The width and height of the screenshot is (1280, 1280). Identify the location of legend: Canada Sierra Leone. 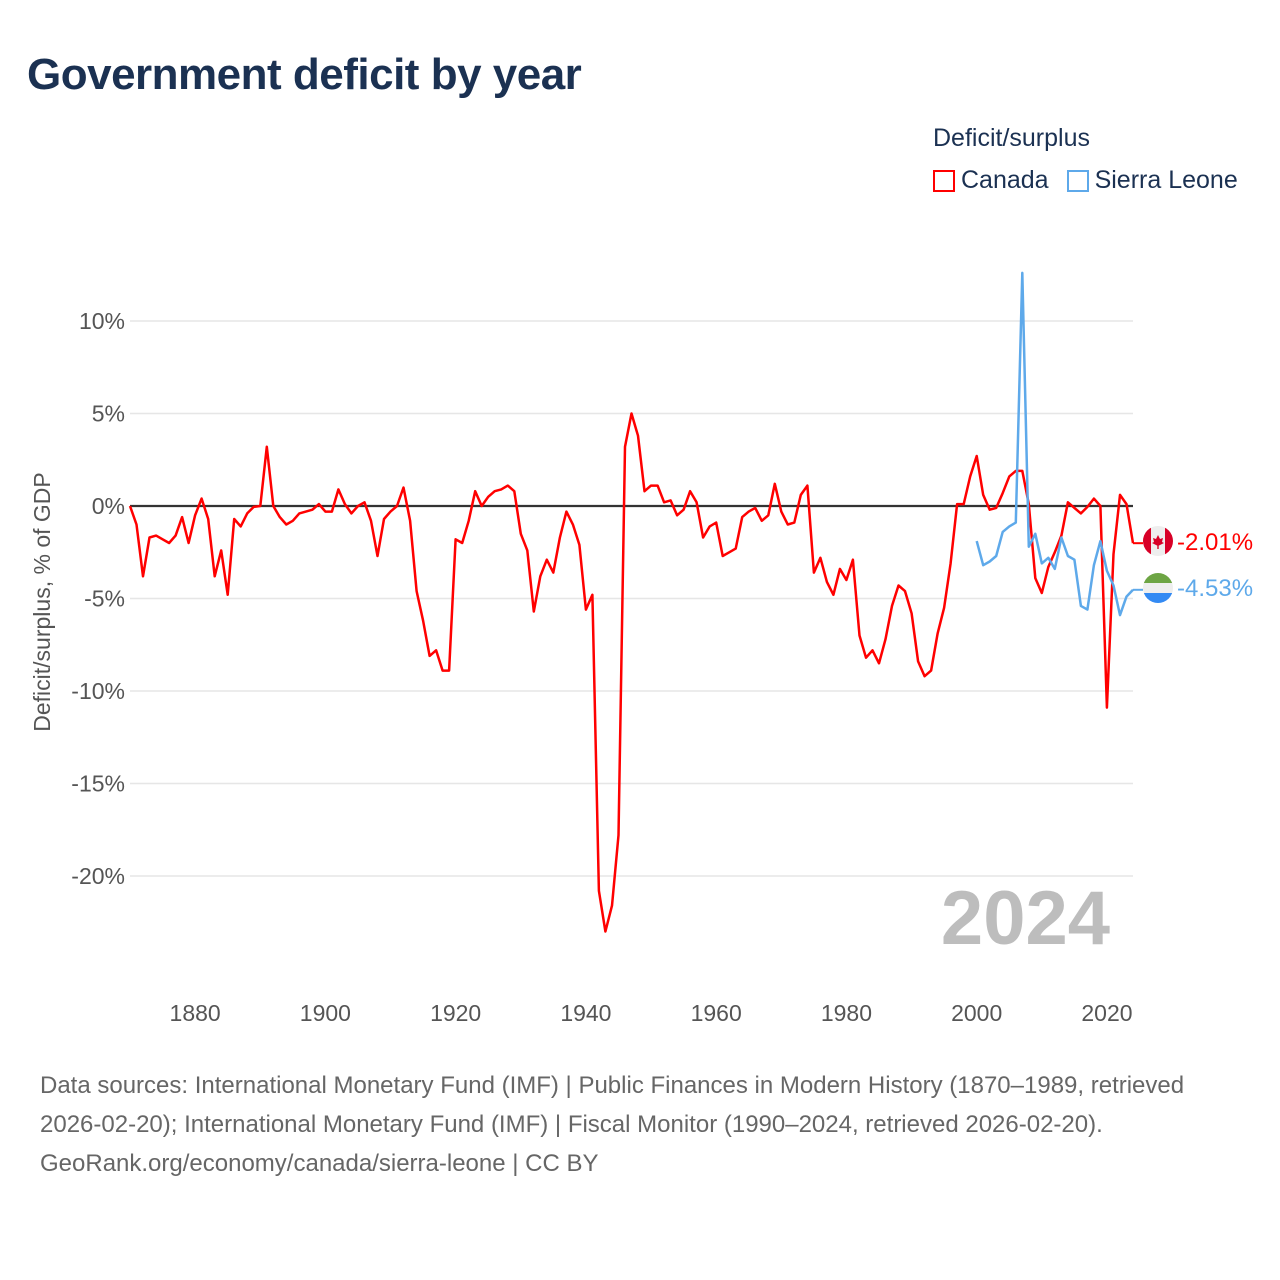
(1085, 180).